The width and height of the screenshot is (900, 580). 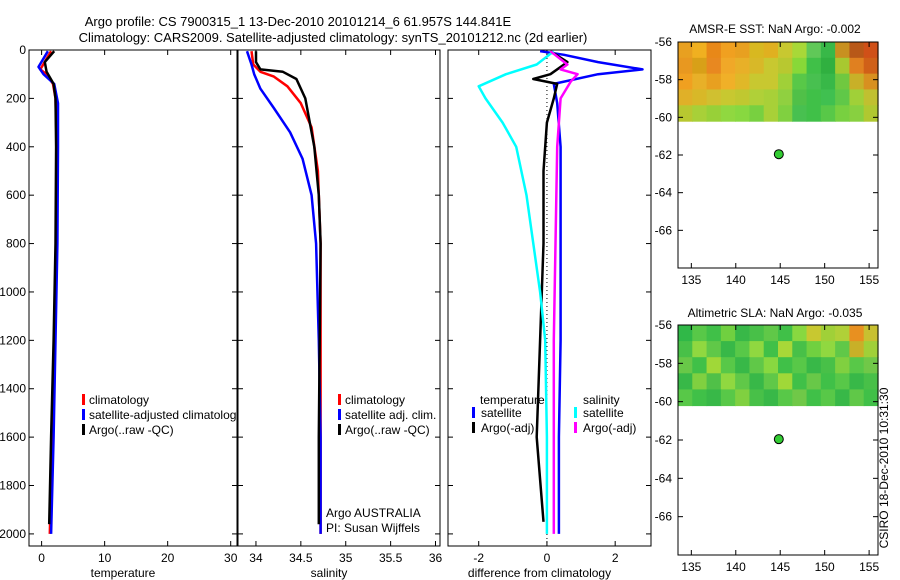 I want to click on x-tick-label: 10, so click(x=105, y=558).